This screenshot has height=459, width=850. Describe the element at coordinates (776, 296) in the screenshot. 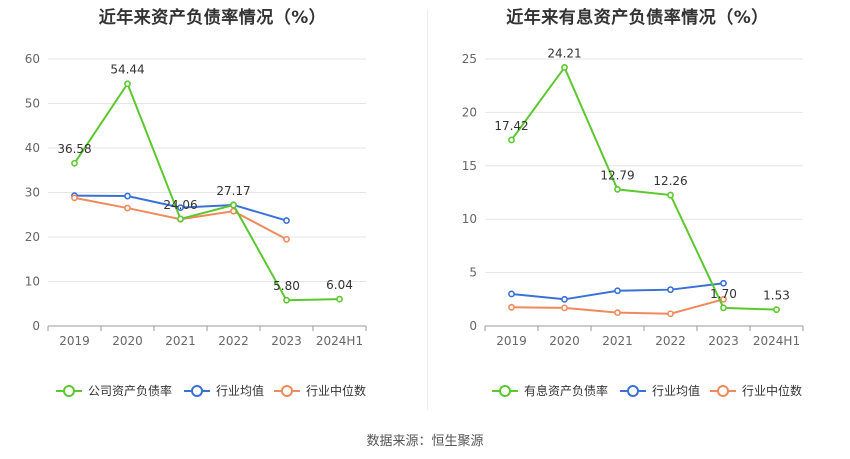

I see `data-label: 1.53` at that location.